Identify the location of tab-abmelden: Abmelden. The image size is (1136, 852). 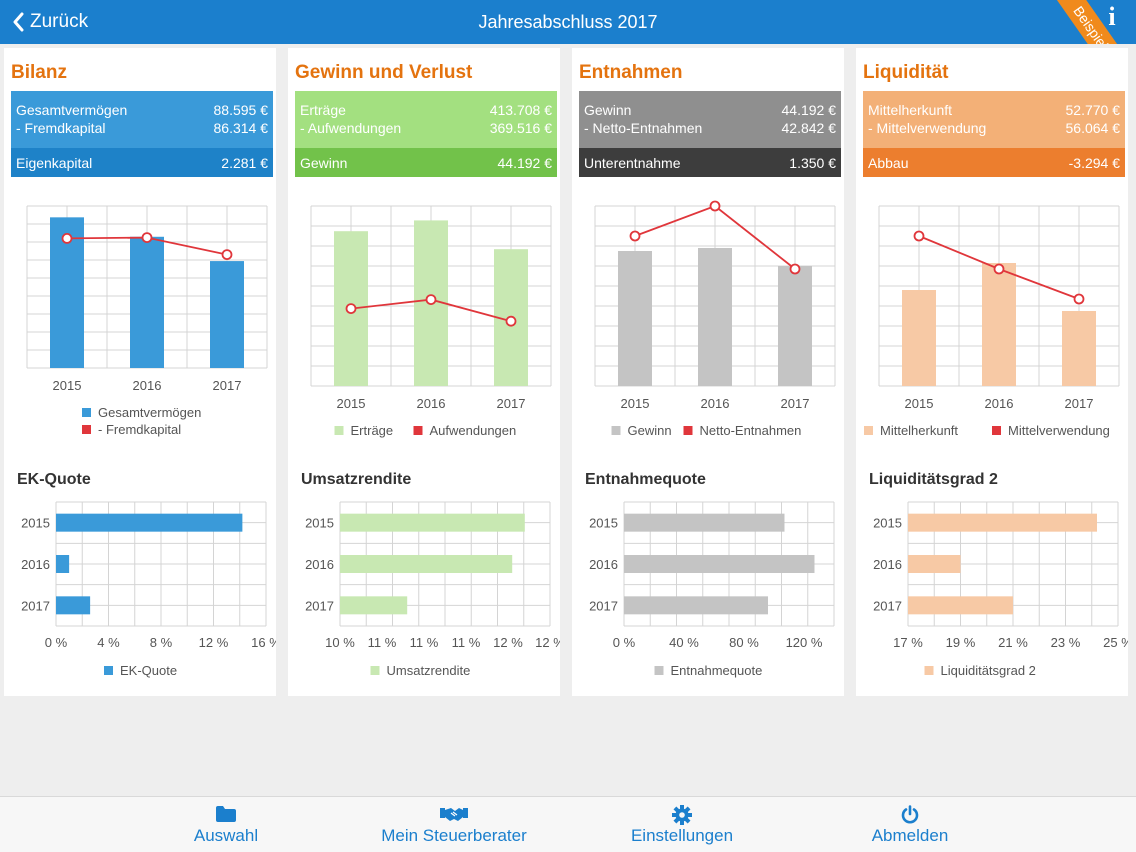
(910, 824).